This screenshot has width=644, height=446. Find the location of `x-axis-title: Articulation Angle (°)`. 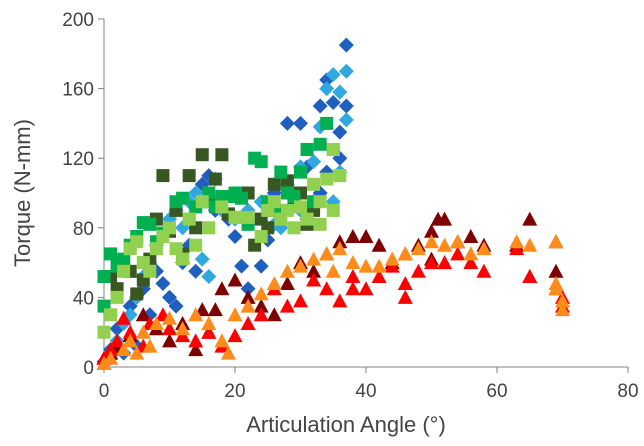

x-axis-title: Articulation Angle (°) is located at coordinates (346, 424).